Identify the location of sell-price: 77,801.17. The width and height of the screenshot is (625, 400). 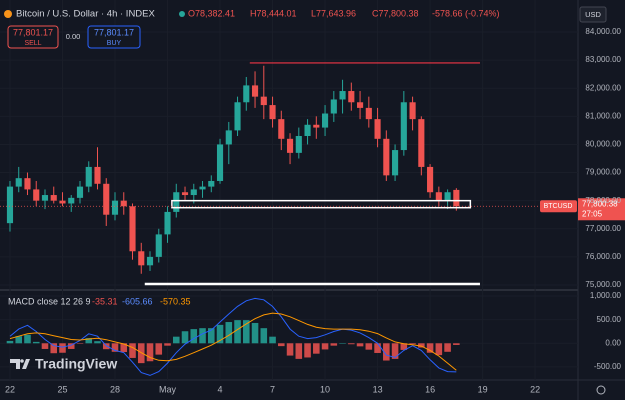
(33, 32).